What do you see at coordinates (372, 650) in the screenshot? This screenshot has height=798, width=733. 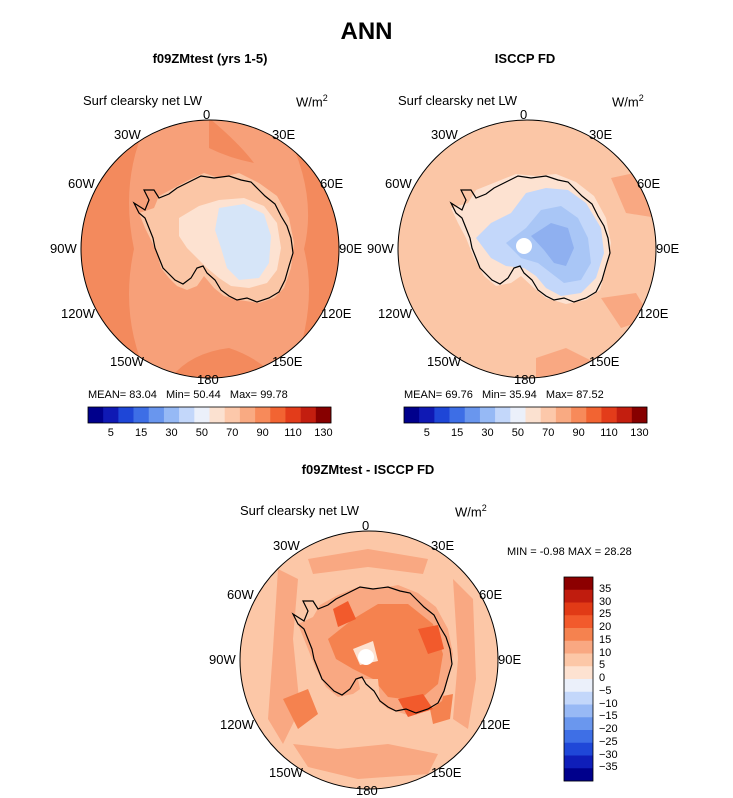 I see `diff-coastline` at bounding box center [372, 650].